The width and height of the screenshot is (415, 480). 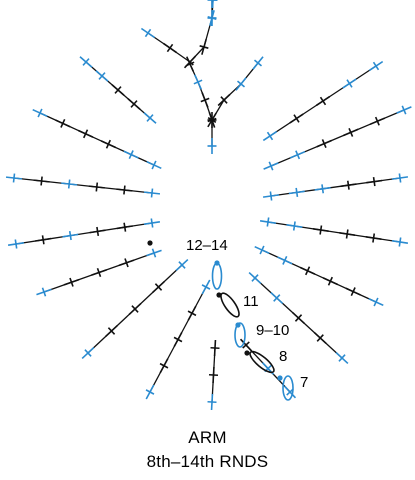 I want to click on round-label-11: 11, so click(x=251, y=301).